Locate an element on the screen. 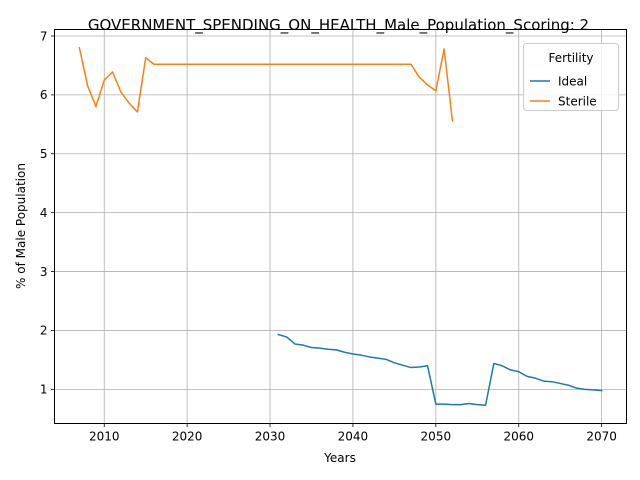 Image resolution: width=640 pixels, height=480 pixels. series-line-ideal is located at coordinates (440, 369).